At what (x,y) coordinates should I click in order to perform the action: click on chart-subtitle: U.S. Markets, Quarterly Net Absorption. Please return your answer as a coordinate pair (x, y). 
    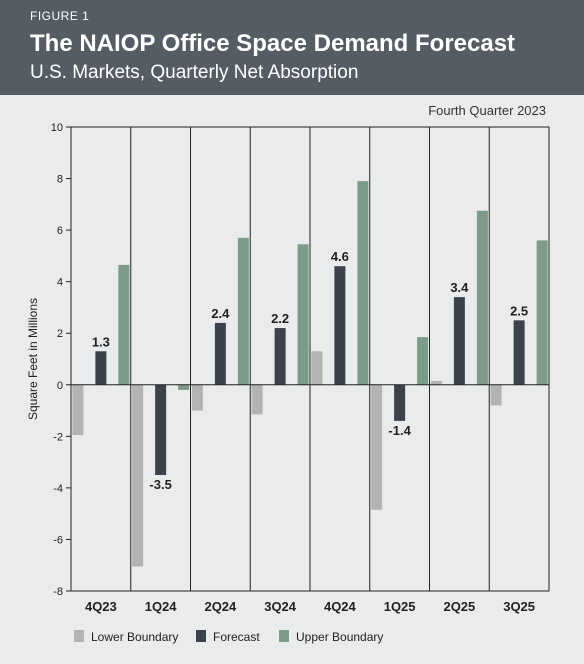
    Looking at the image, I should click on (194, 72).